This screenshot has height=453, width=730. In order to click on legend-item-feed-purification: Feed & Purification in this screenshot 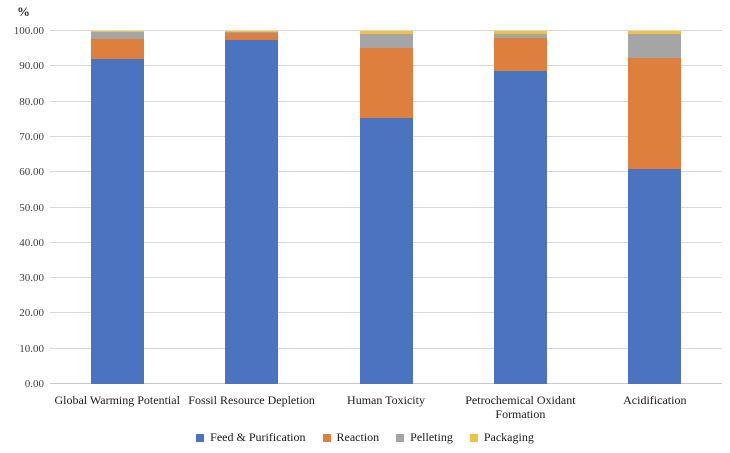, I will do `click(251, 437)`.